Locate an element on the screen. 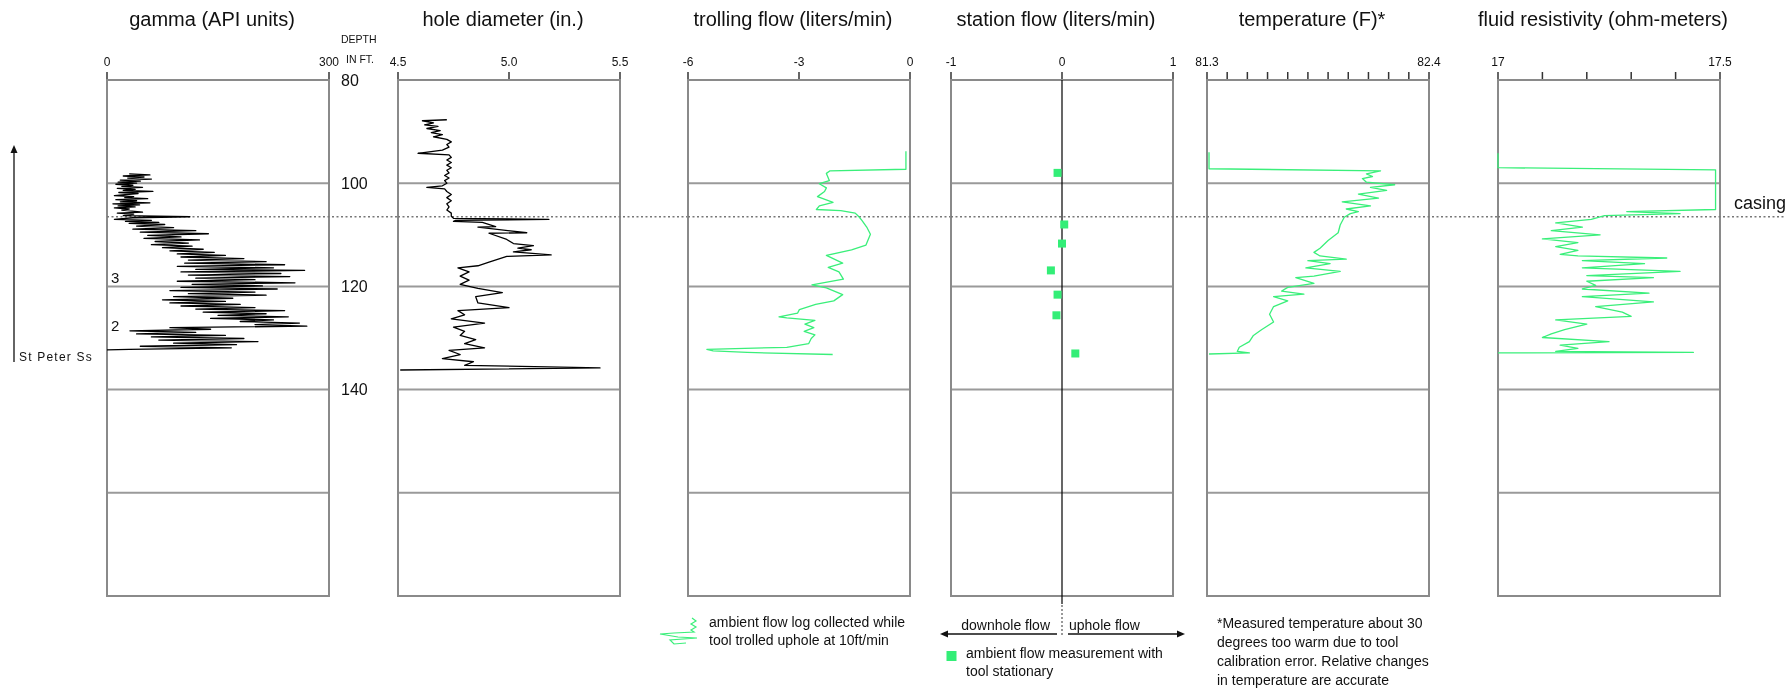 This screenshot has height=695, width=1791. annotation: 2 is located at coordinates (115, 325).